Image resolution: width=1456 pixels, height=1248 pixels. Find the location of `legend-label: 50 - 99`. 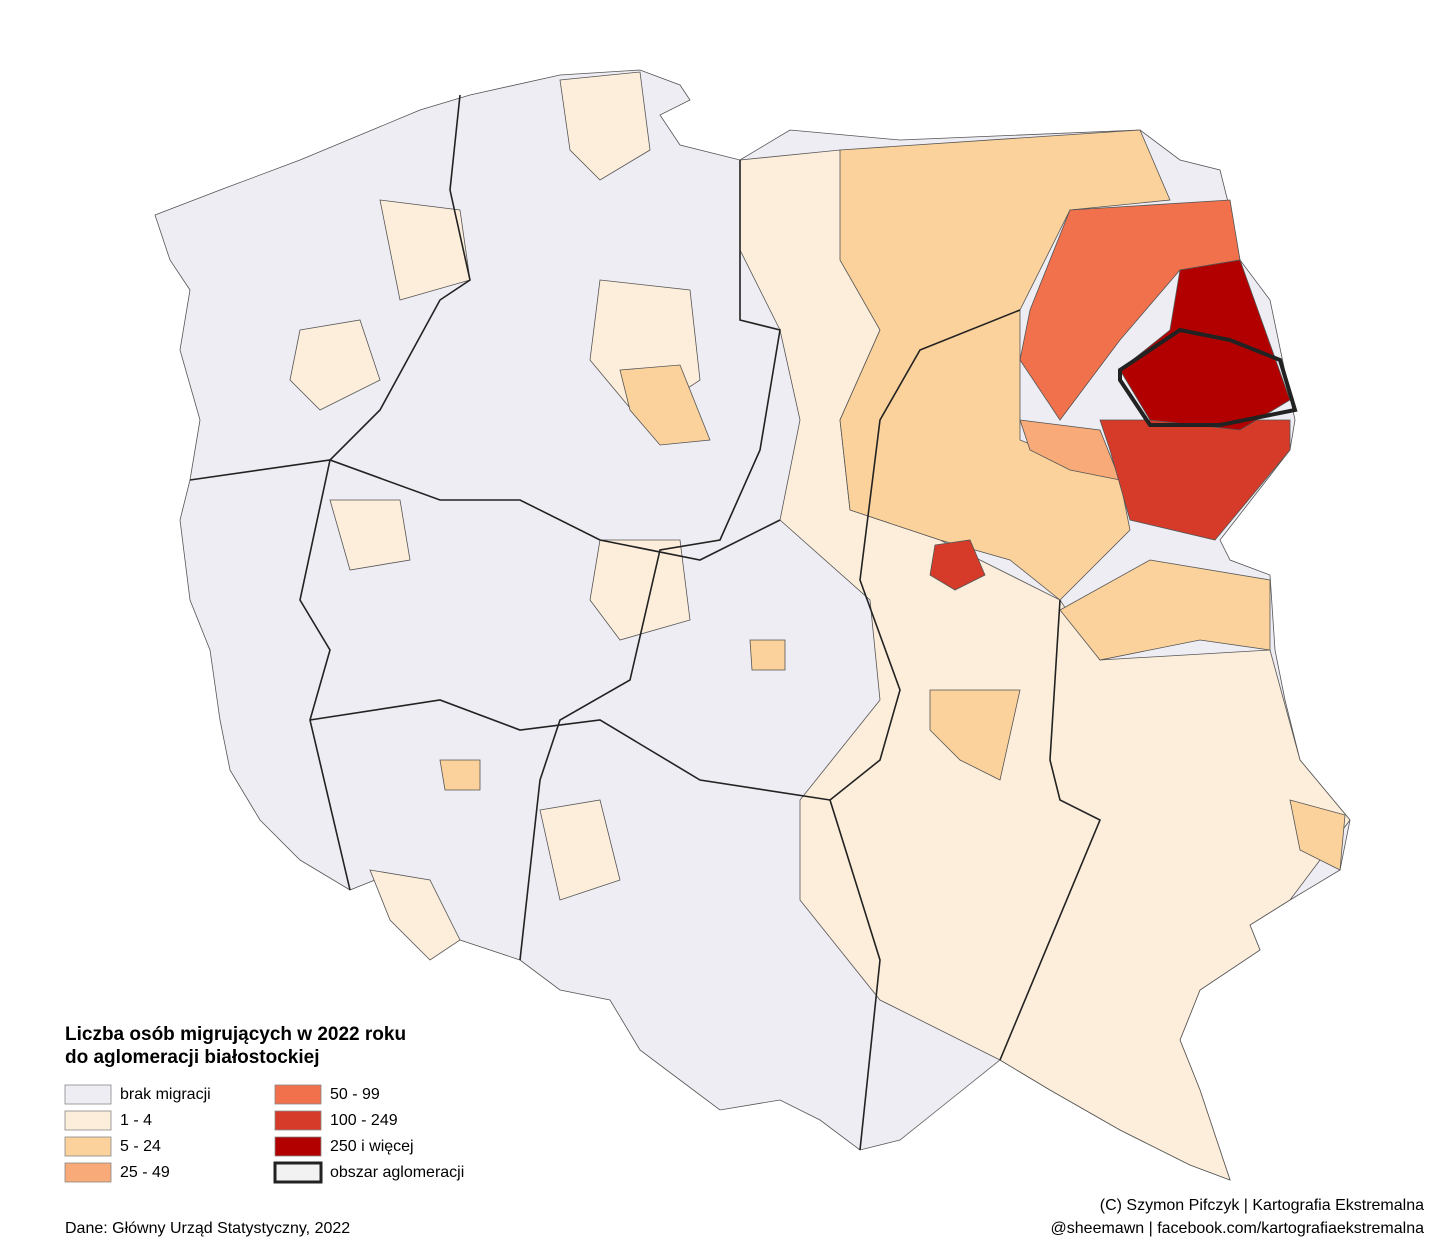

legend-label: 50 - 99 is located at coordinates (355, 1094).